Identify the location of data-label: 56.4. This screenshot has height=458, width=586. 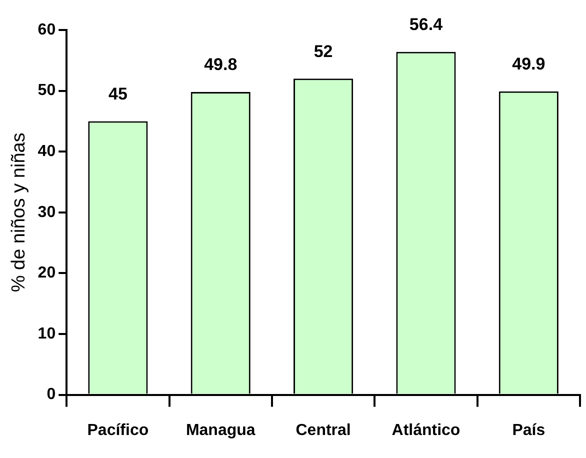
(426, 24).